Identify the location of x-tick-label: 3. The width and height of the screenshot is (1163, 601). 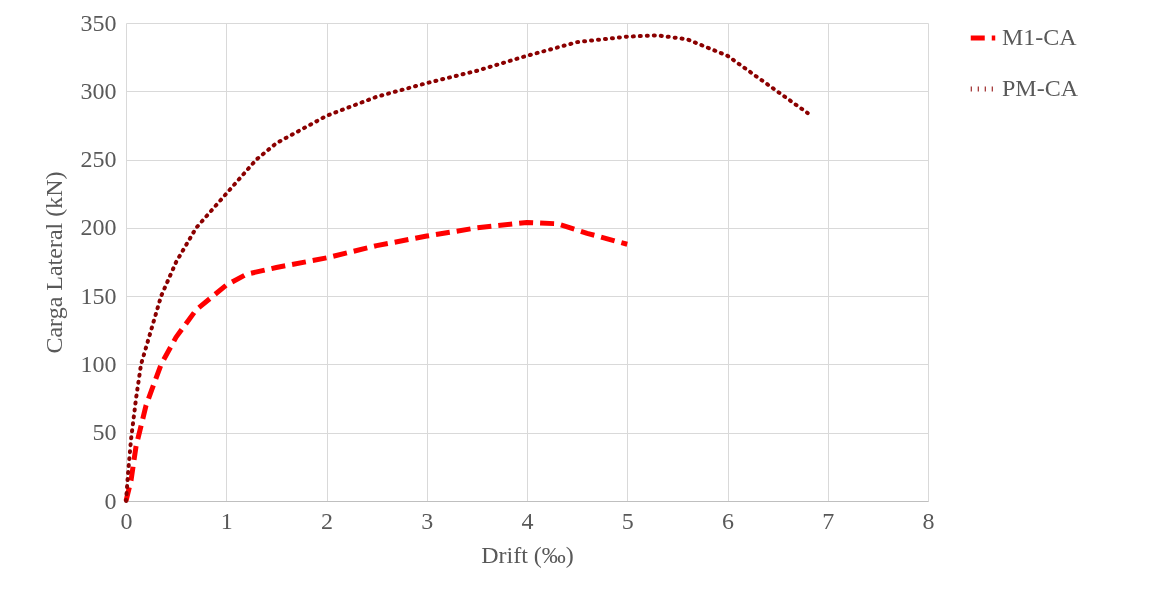
(427, 520).